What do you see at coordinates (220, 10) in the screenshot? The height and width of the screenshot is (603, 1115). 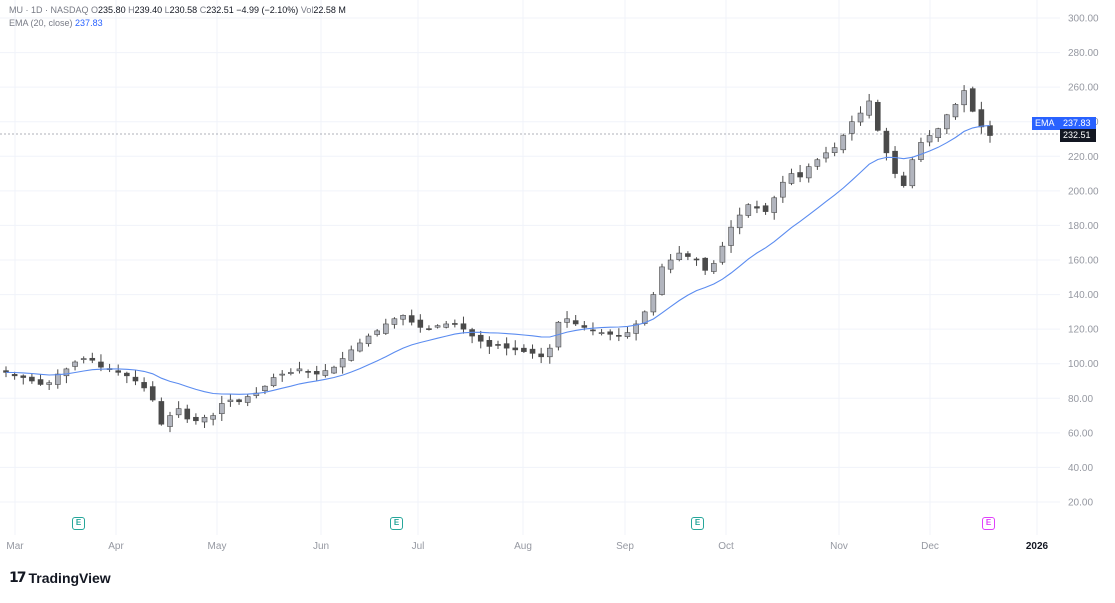 I see `close-value: 232.51` at bounding box center [220, 10].